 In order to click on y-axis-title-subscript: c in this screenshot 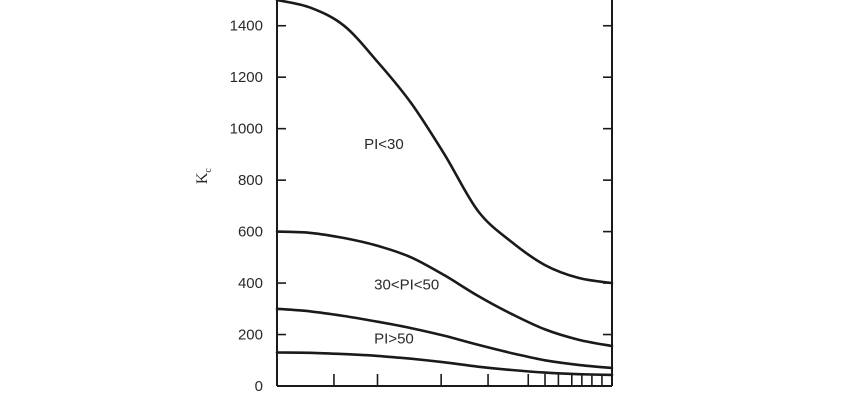, I will do `click(208, 170)`.